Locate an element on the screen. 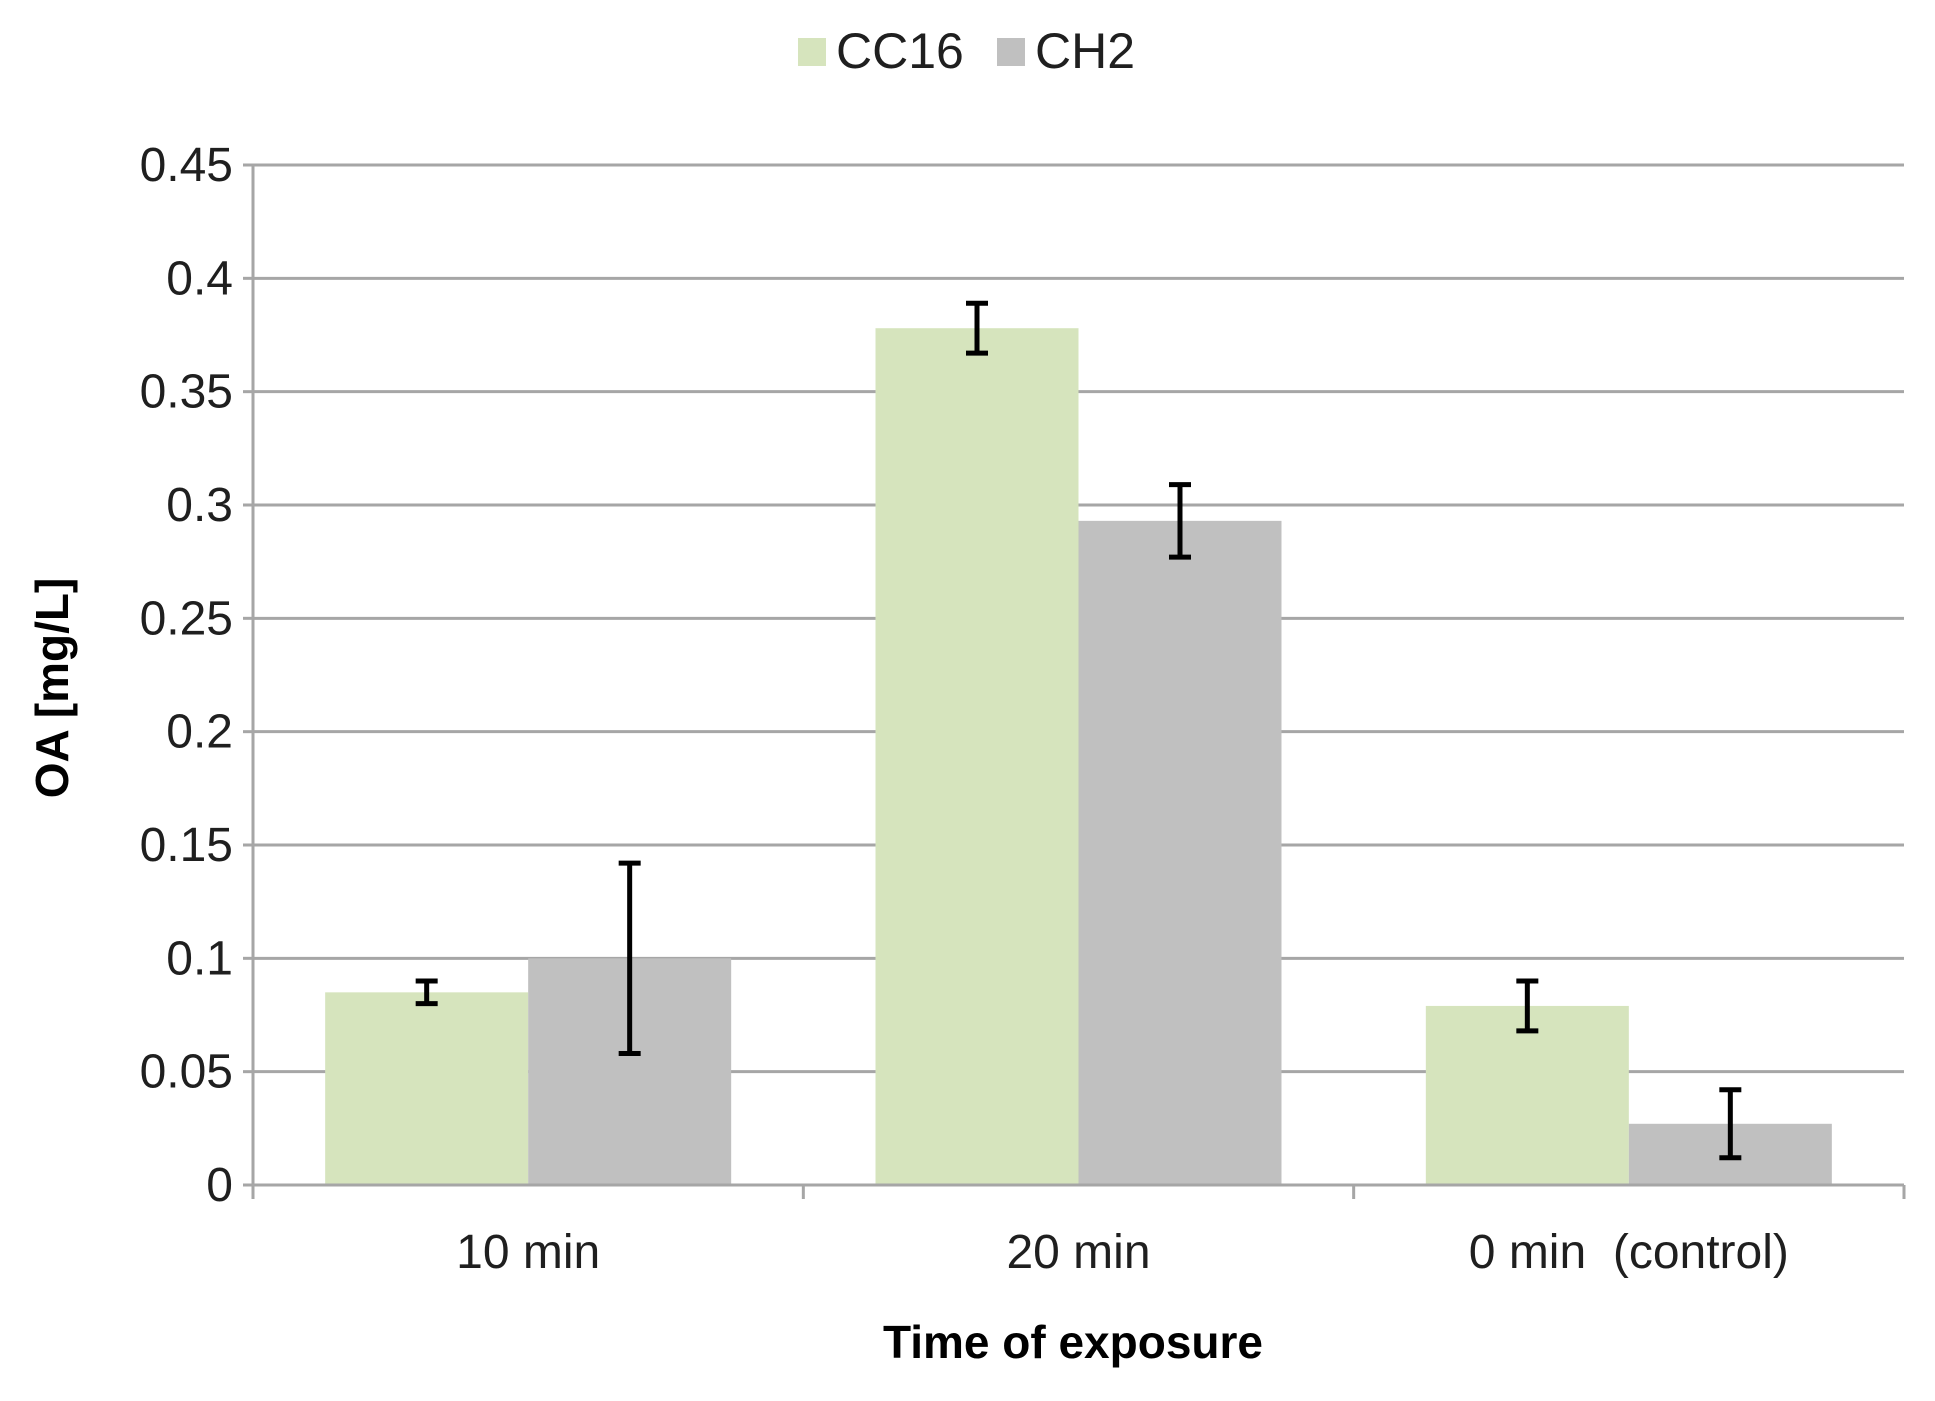 Image resolution: width=1935 pixels, height=1401 pixels. y-tick-labels: 0 0.05 0.1 0.15 0.2 0.25 0.3 0.35 0.4 0.45 is located at coordinates (186, 675).